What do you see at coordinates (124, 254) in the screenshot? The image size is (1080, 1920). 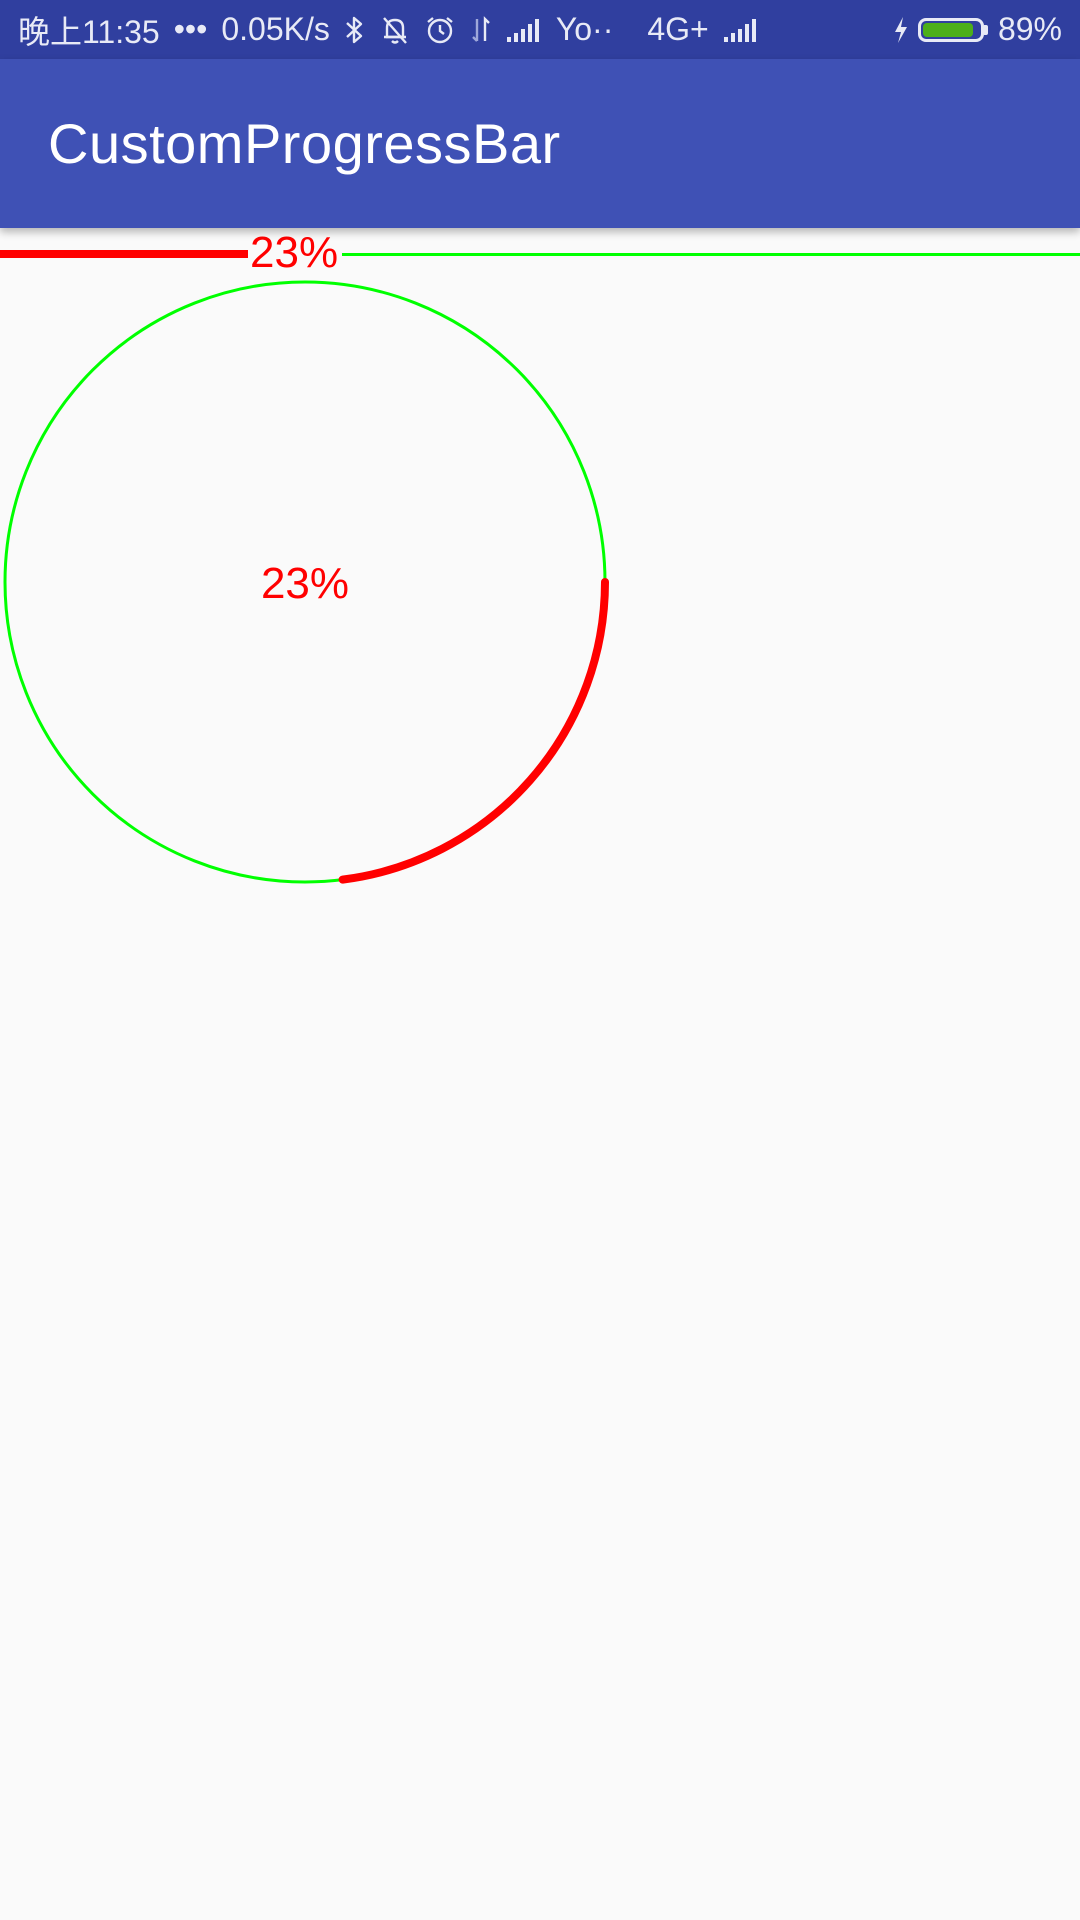 I see `horizontal-progress-fill` at bounding box center [124, 254].